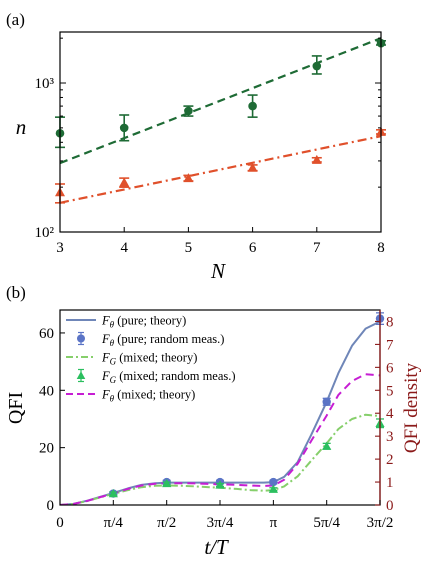  Describe the element at coordinates (220, 241) in the screenshot. I see `panel-a-x-ticks: 3 4 5 6 7 8` at that location.